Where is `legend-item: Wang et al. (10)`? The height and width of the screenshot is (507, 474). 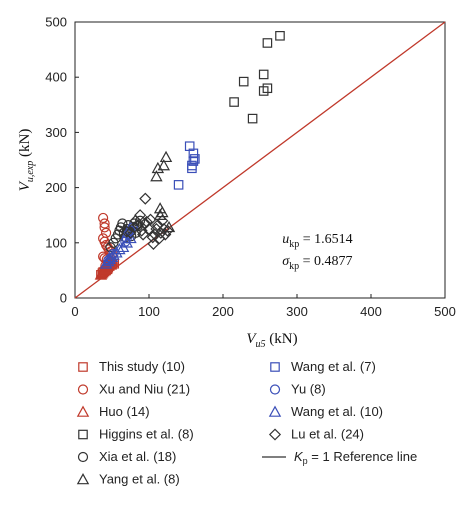 legend-item: Wang et al. (10) is located at coordinates (325, 411).